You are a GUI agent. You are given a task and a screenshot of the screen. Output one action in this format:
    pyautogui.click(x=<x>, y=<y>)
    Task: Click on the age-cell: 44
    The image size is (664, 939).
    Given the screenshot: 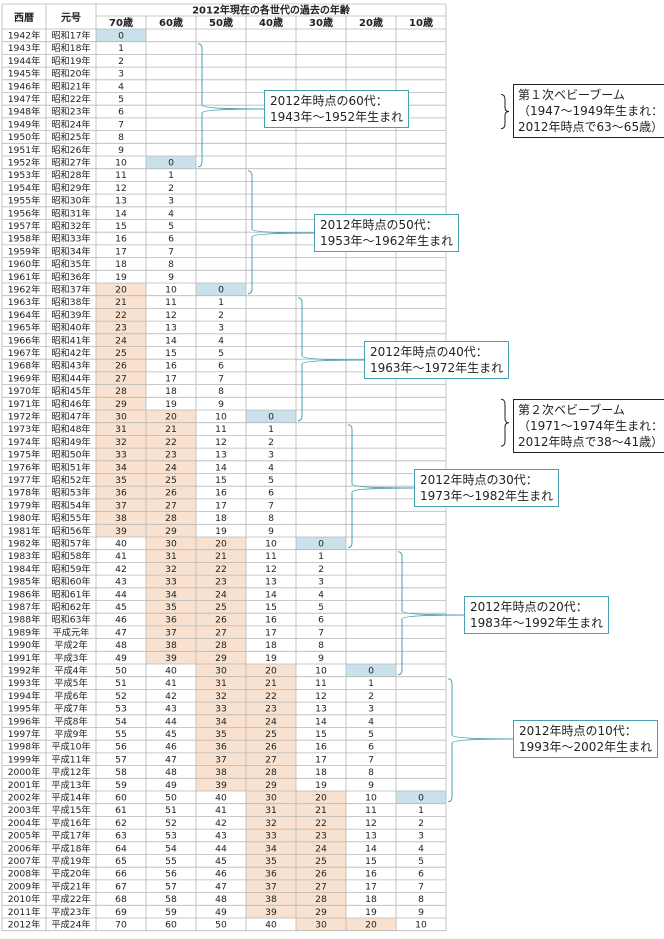 What is the action you would take?
    pyautogui.click(x=171, y=721)
    